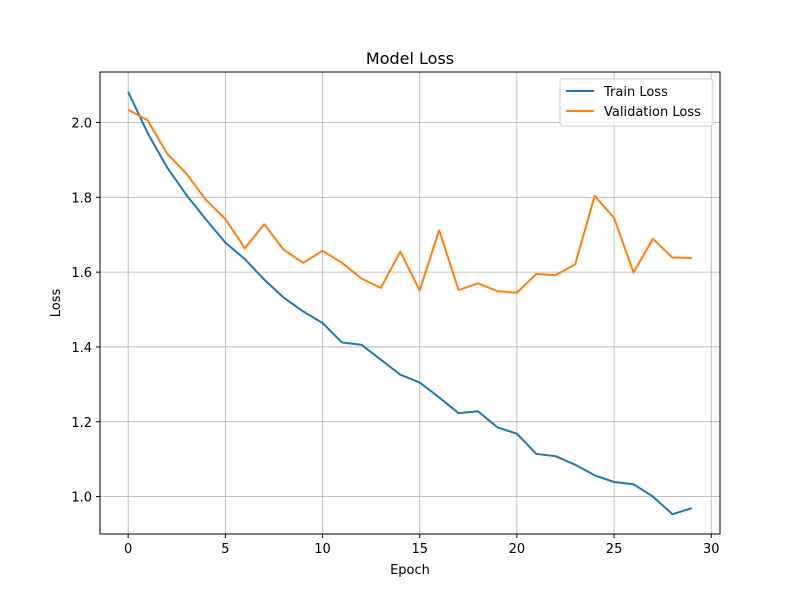  Describe the element at coordinates (81, 498) in the screenshot. I see `y-tick-label: 1.0` at that location.